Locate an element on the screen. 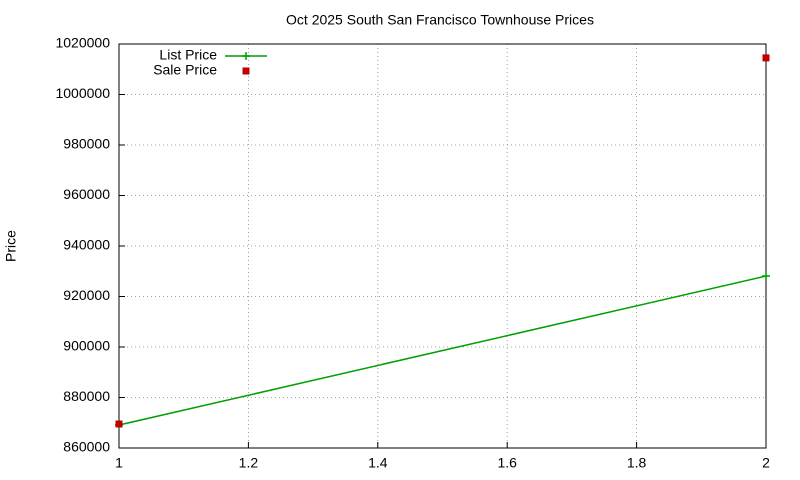 The height and width of the screenshot is (480, 800). y-tick-label: 940000 is located at coordinates (86, 245).